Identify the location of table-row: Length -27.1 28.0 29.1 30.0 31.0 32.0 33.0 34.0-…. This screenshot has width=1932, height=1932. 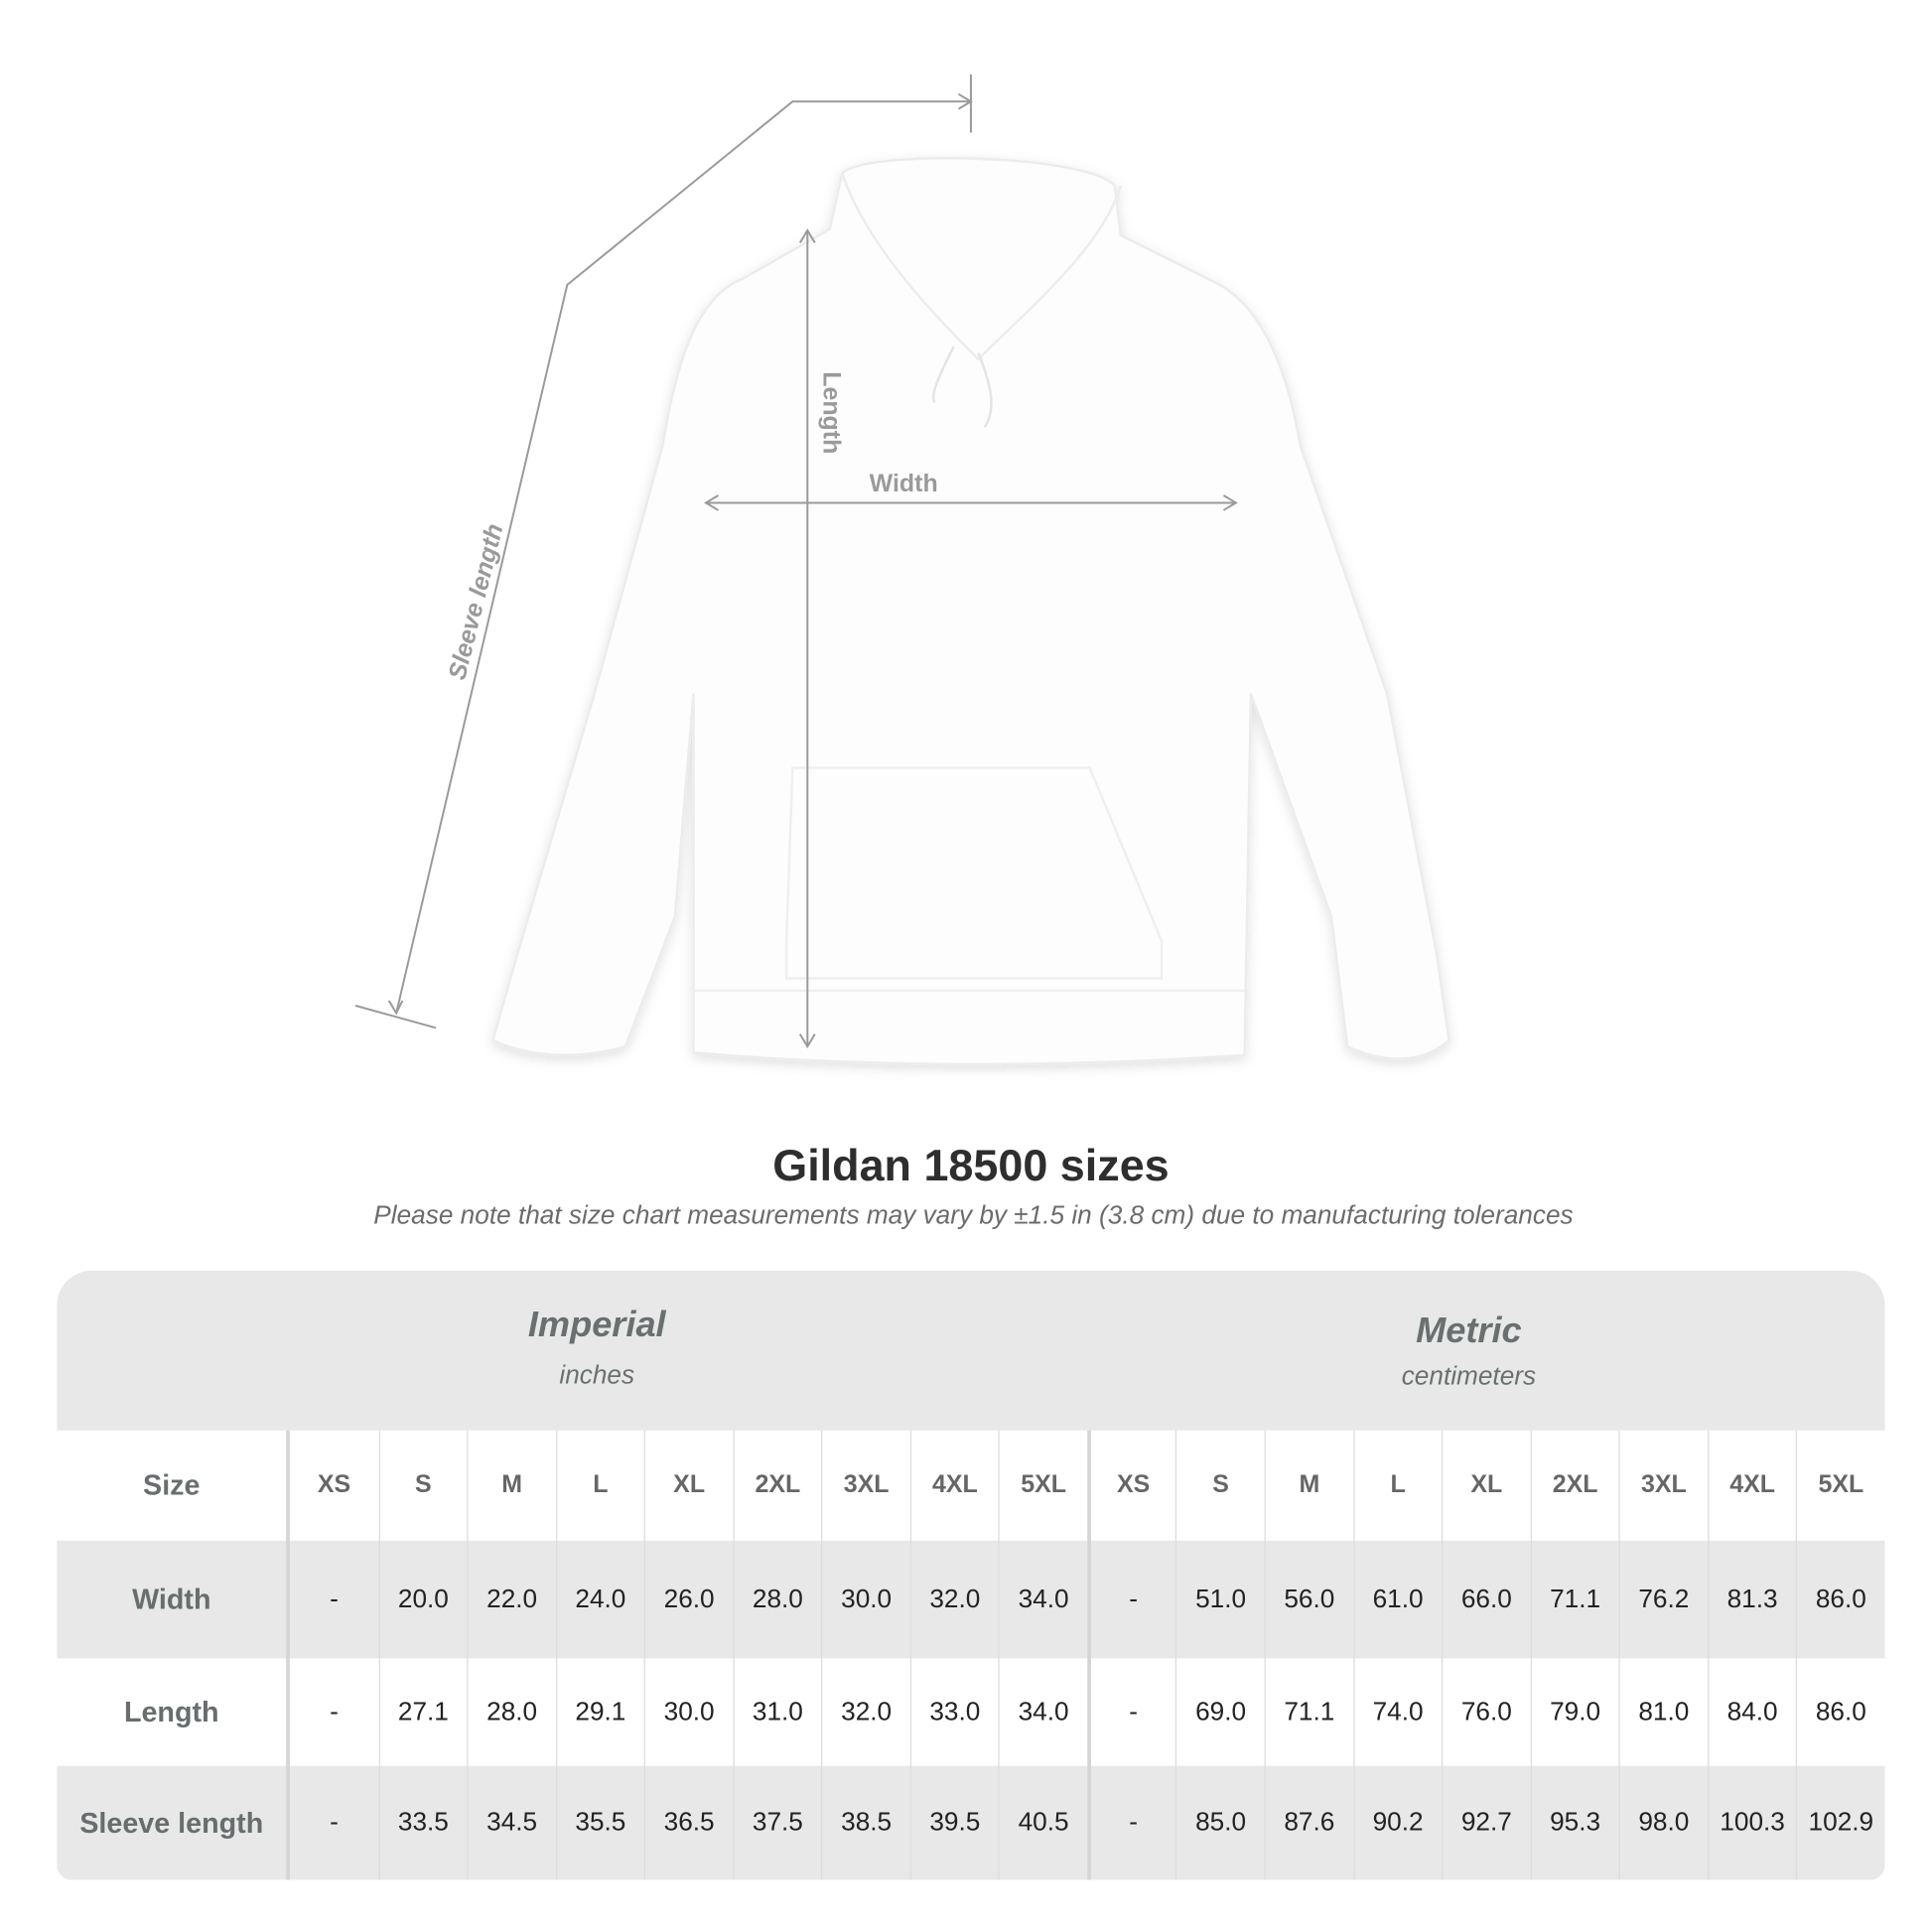
(971, 1712).